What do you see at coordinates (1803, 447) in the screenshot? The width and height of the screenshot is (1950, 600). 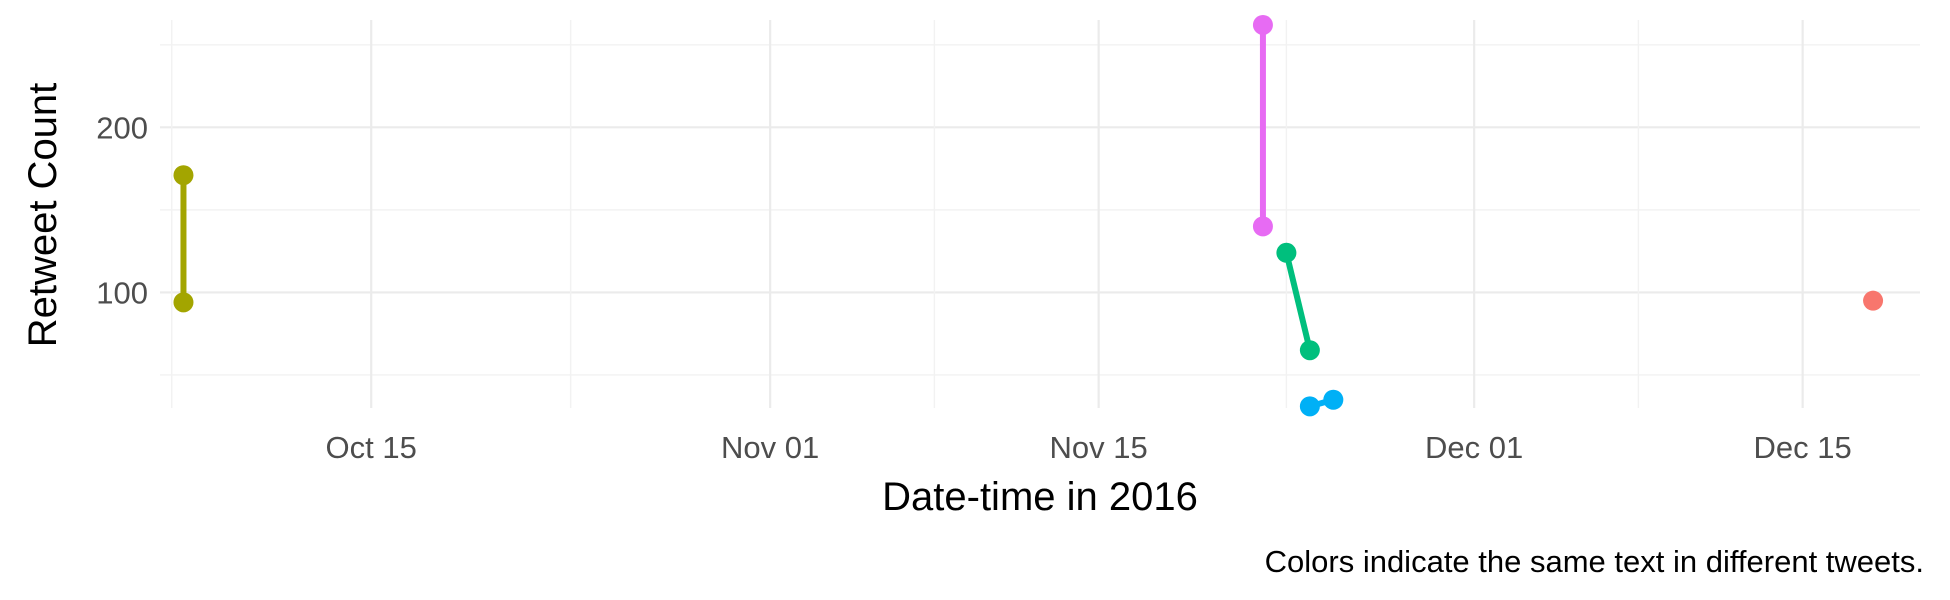 I see `x-tick-label: Dec 15` at bounding box center [1803, 447].